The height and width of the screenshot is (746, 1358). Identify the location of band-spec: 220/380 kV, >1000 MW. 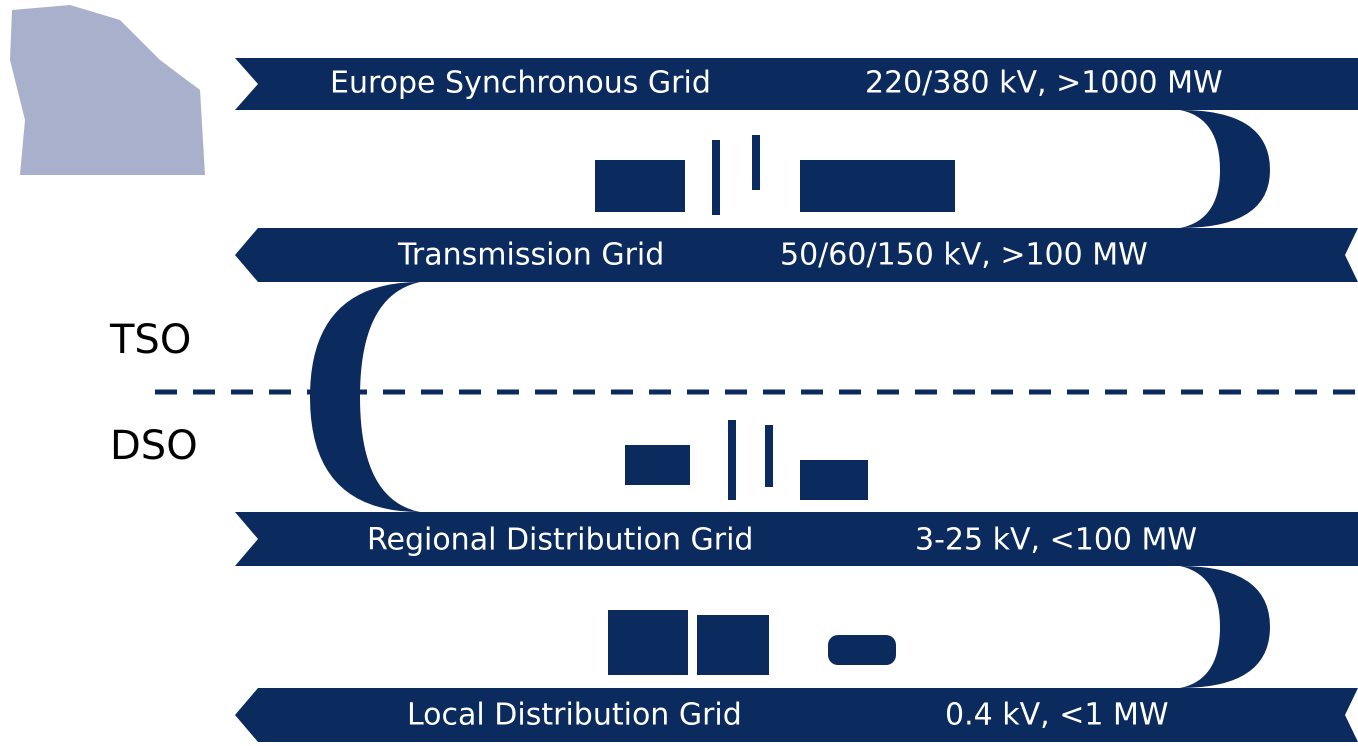
(1044, 83).